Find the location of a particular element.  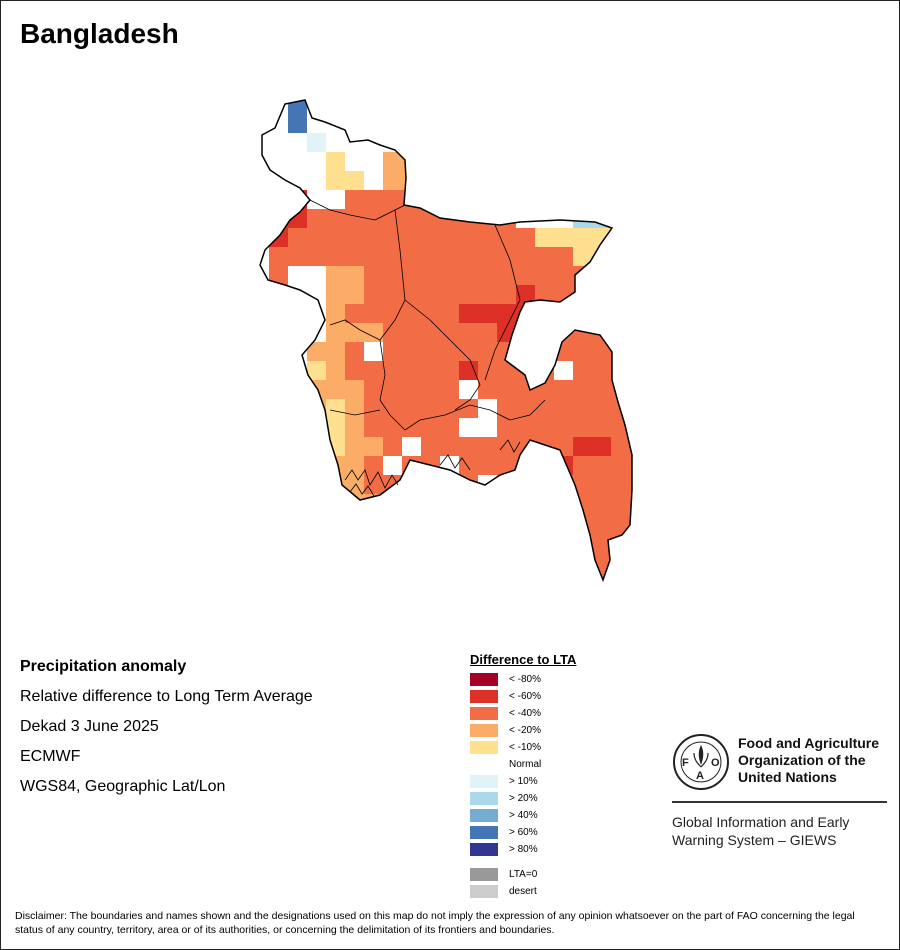

legend-item: Normal is located at coordinates (523, 766).